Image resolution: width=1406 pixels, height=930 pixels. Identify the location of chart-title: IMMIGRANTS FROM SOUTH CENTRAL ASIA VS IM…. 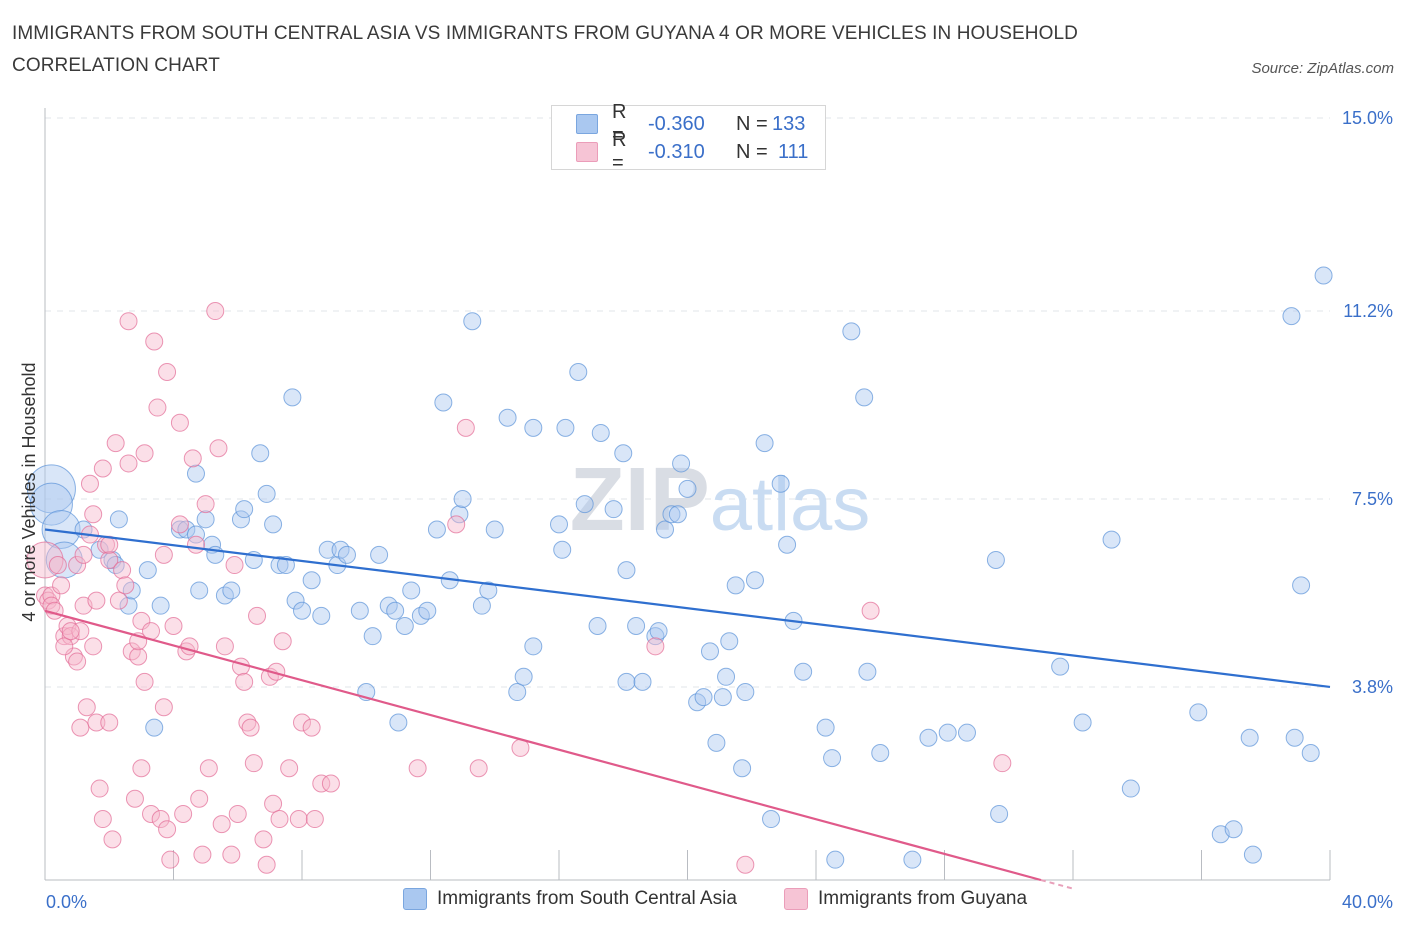
(545, 49).